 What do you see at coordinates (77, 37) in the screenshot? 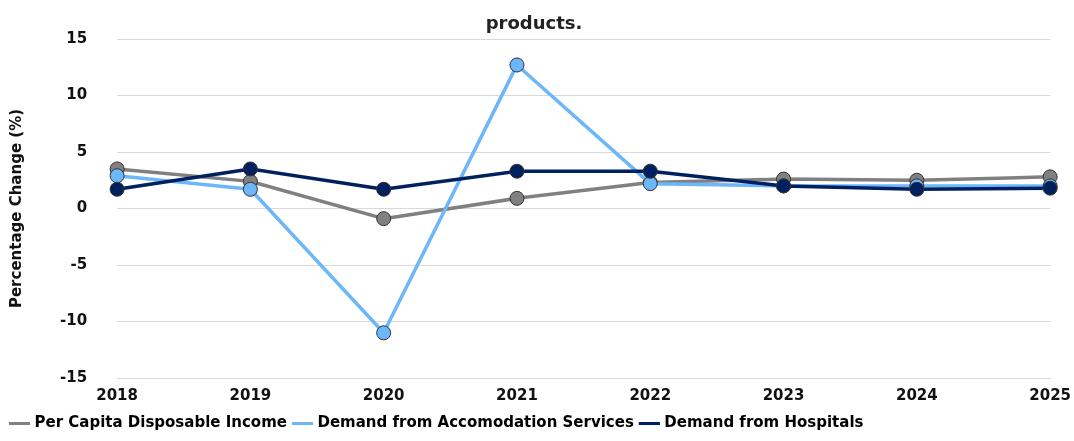
I see `y-tick-label: 15` at bounding box center [77, 37].